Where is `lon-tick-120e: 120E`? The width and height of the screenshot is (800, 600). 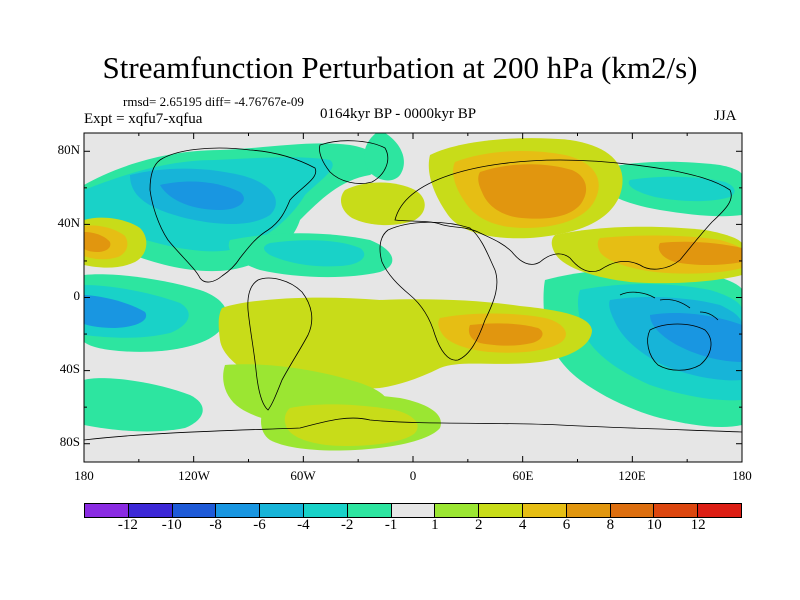
lon-tick-120e: 120E is located at coordinates (632, 475).